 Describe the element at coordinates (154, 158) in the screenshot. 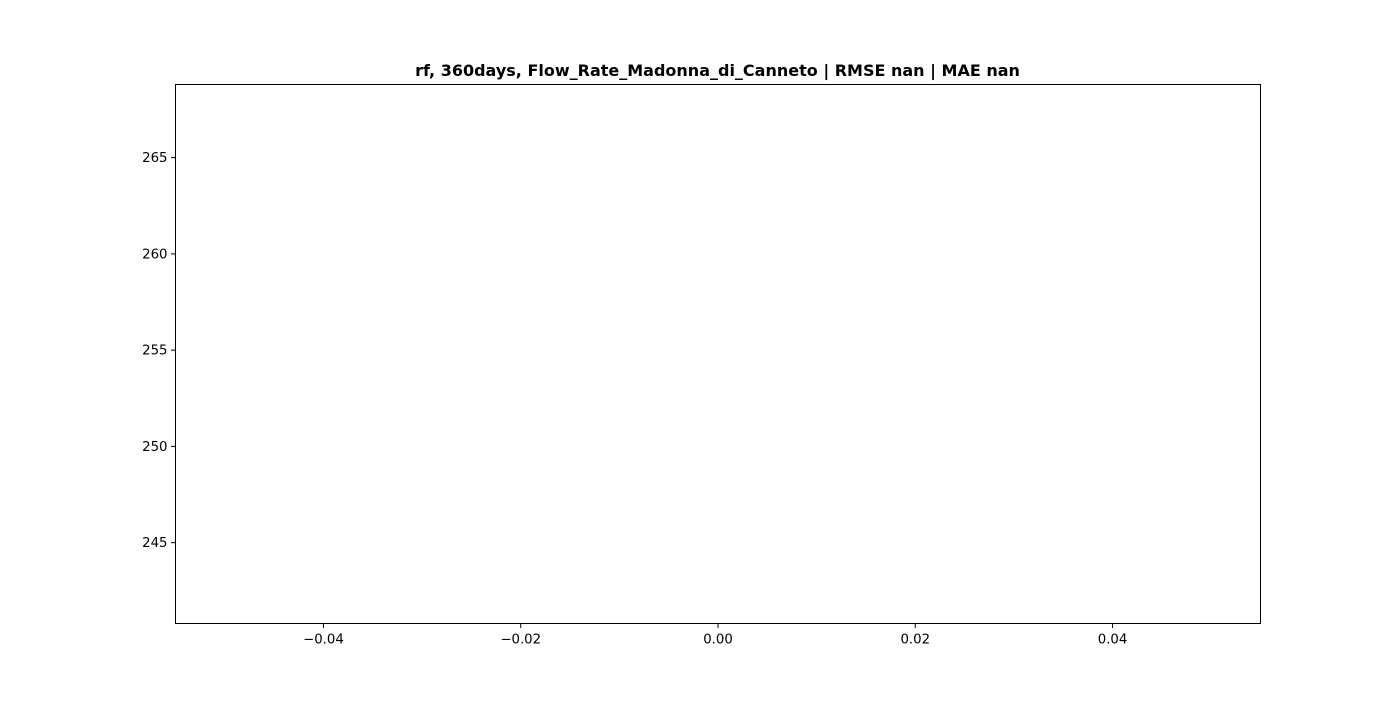

I see `y-tick-label: 265` at that location.